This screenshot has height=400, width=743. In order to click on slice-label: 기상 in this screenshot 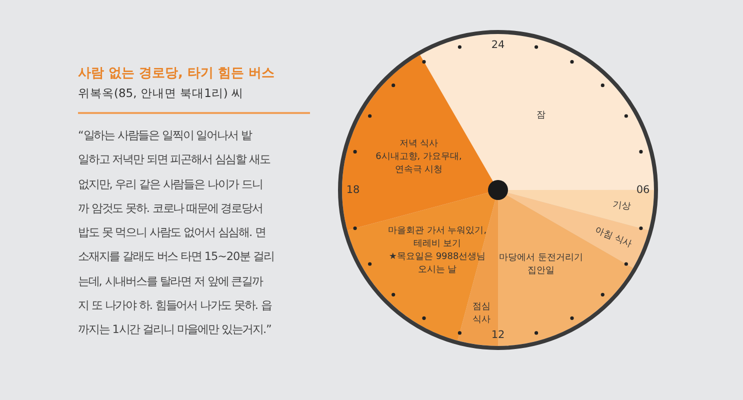, I will do `click(622, 206)`.